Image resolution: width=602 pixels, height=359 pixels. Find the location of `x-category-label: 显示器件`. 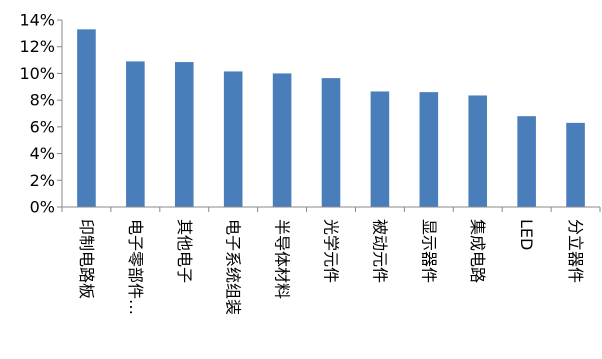

x-category-label: 显示器件 is located at coordinates (428, 251).